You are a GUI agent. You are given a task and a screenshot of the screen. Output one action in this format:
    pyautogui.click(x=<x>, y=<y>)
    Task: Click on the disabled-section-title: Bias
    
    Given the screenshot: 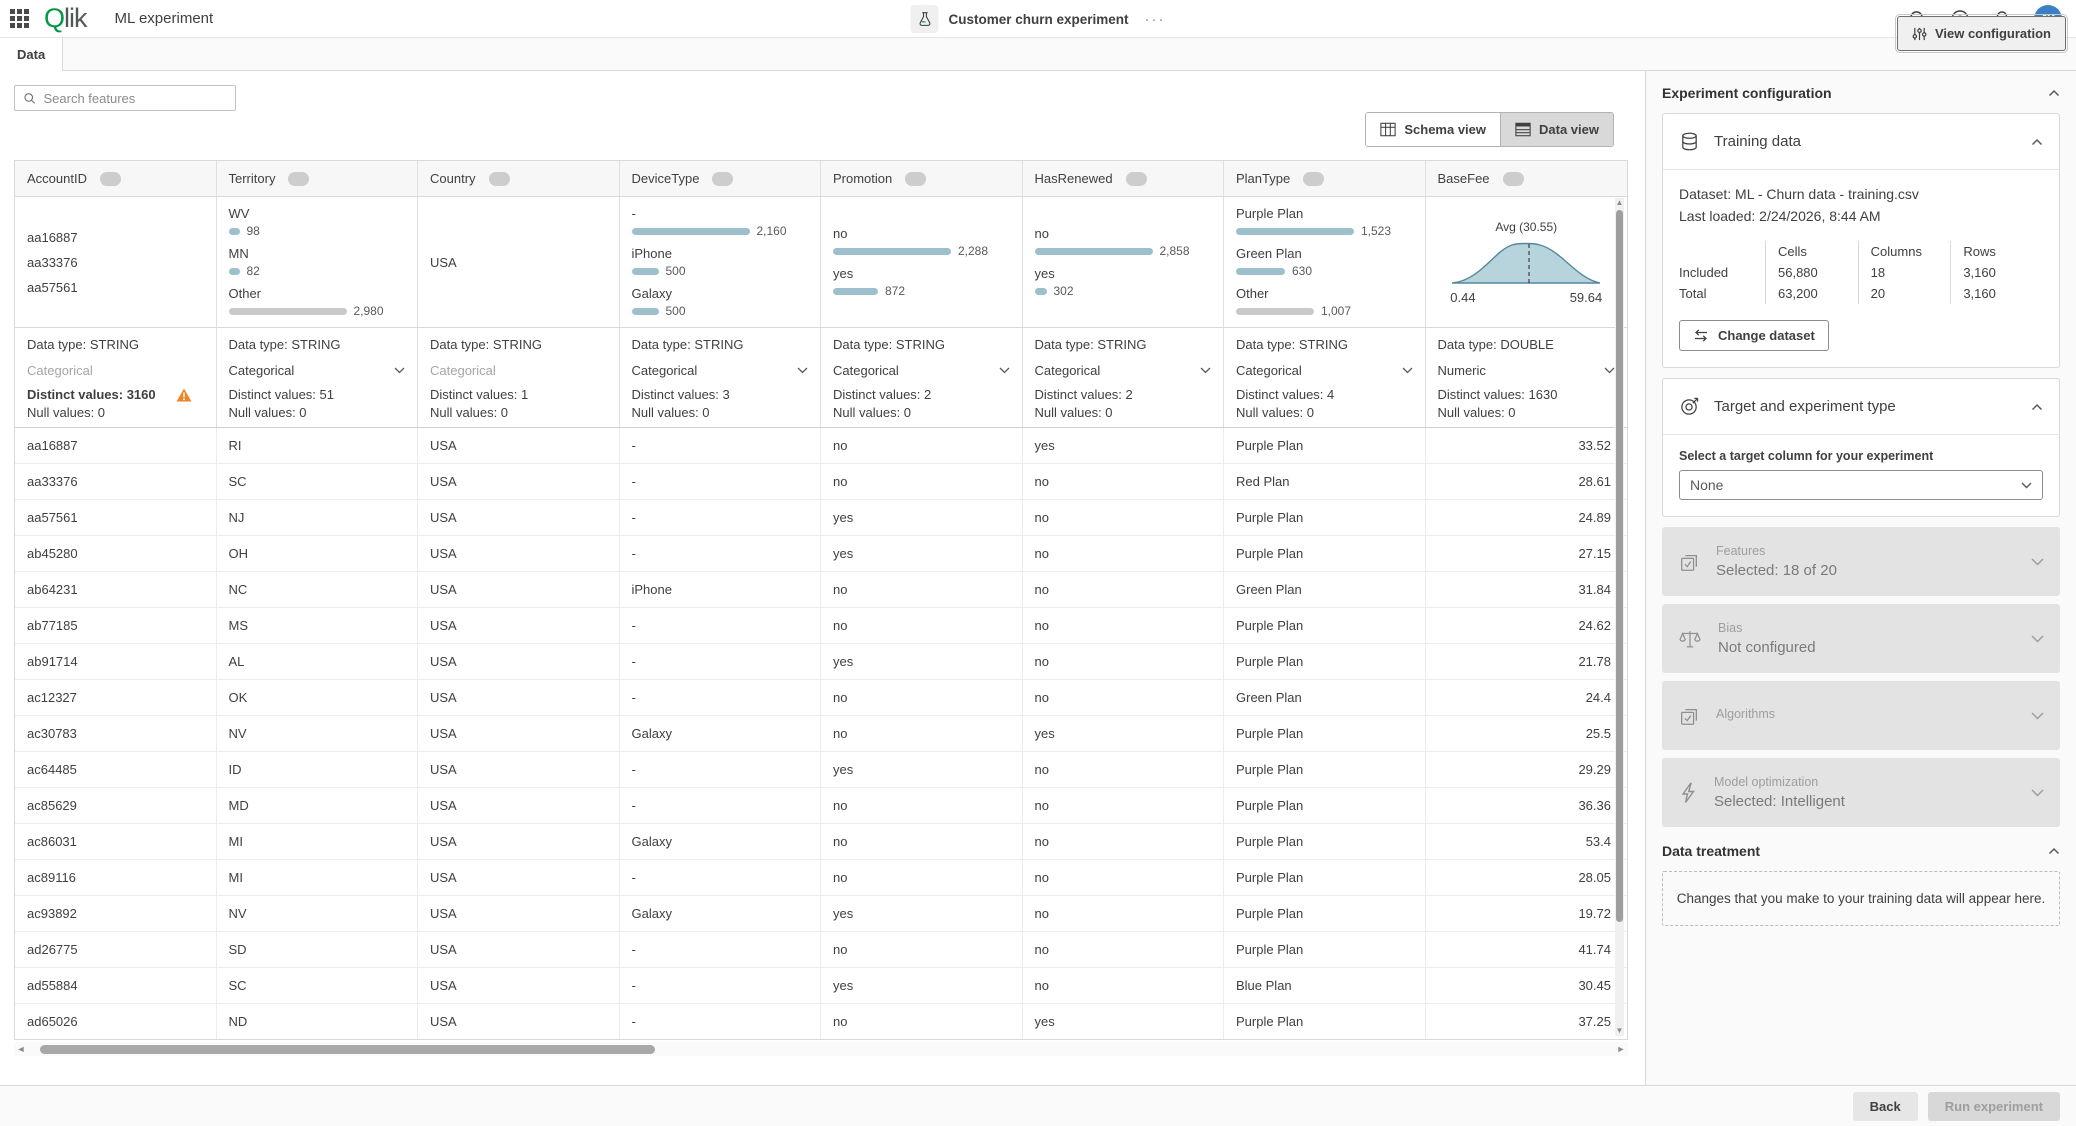 What is the action you would take?
    pyautogui.click(x=1730, y=628)
    